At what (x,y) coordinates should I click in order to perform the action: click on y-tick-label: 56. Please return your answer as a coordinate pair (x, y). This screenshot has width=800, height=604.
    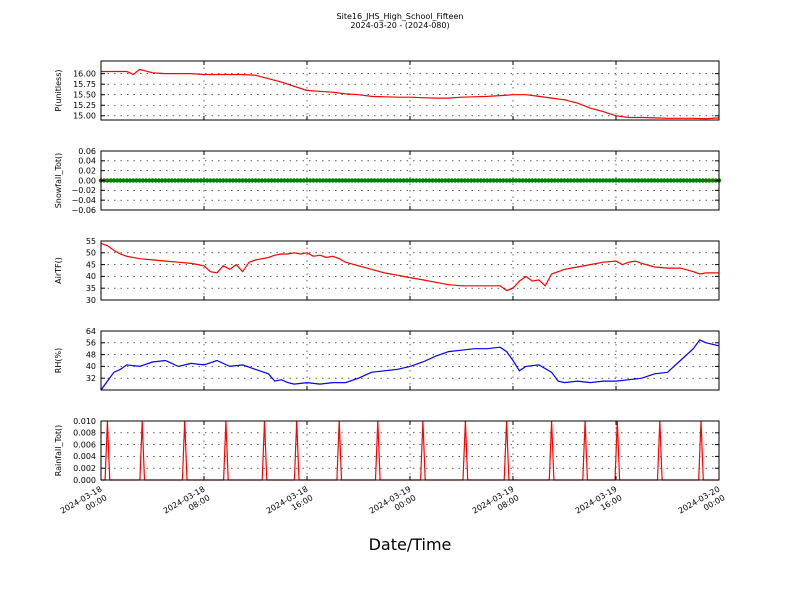
    Looking at the image, I should click on (91, 343).